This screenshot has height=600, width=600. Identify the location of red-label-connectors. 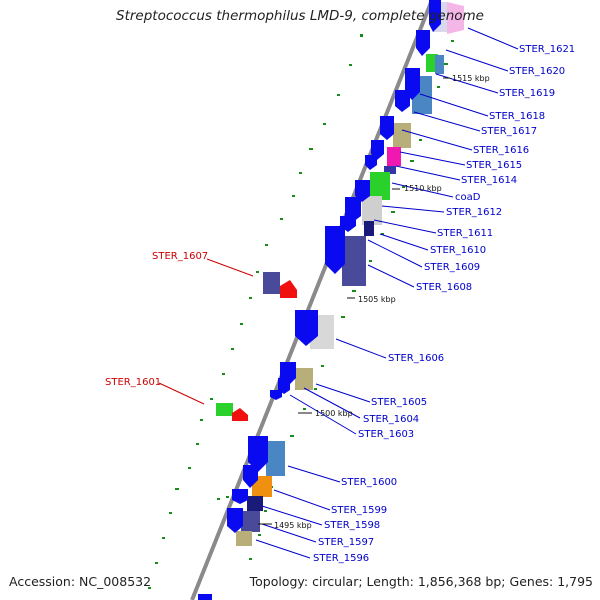
(206, 331).